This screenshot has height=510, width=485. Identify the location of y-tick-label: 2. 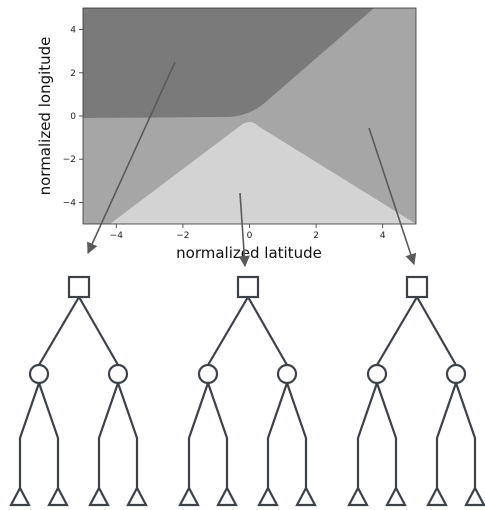
(73, 74).